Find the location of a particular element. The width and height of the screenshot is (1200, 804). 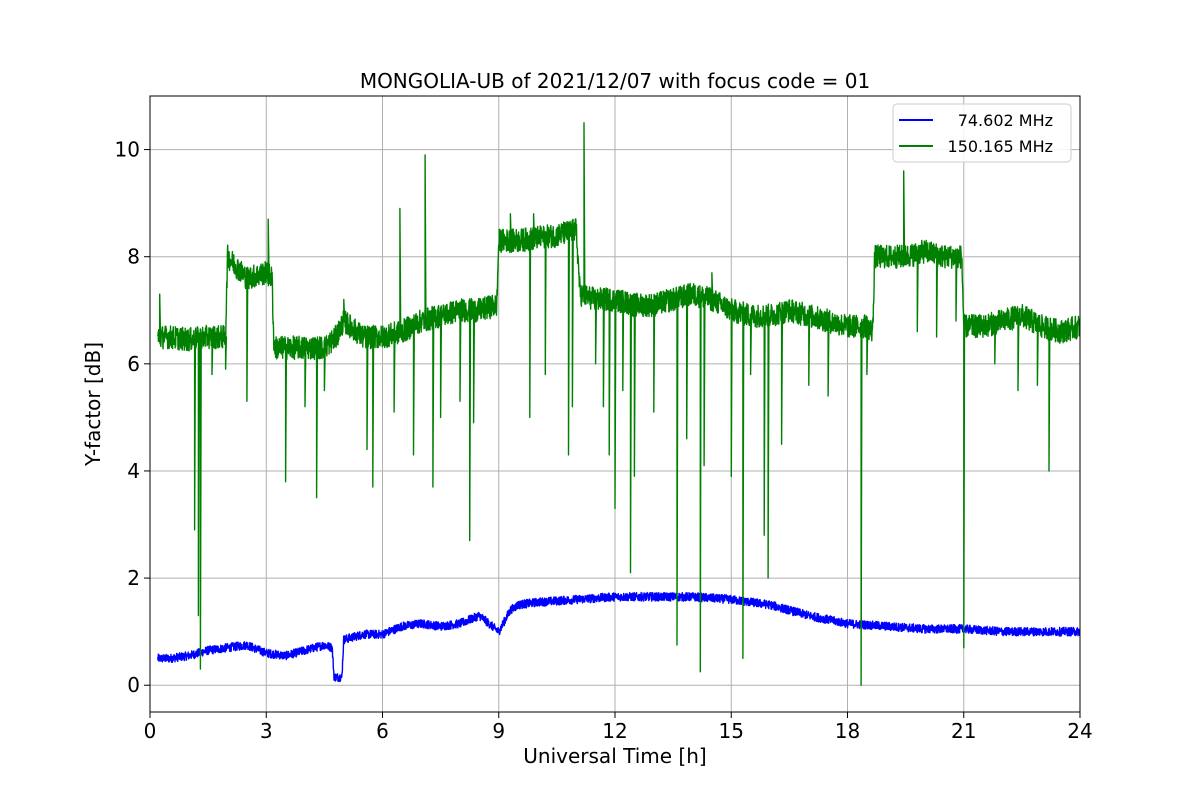

x-tick-label: 24 is located at coordinates (1079, 731).